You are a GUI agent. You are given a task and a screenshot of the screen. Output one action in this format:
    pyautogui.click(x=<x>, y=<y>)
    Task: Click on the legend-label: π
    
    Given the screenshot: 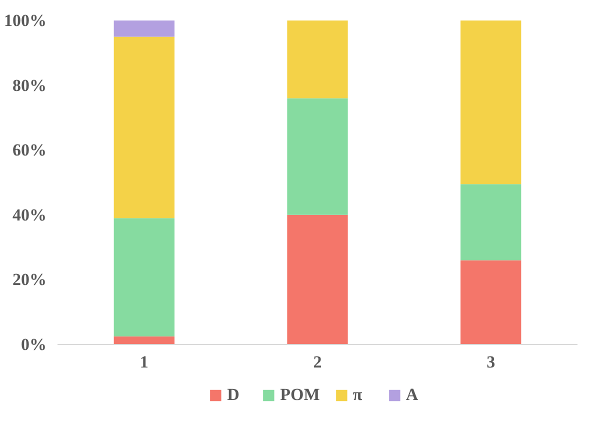 What is the action you would take?
    pyautogui.click(x=358, y=395)
    